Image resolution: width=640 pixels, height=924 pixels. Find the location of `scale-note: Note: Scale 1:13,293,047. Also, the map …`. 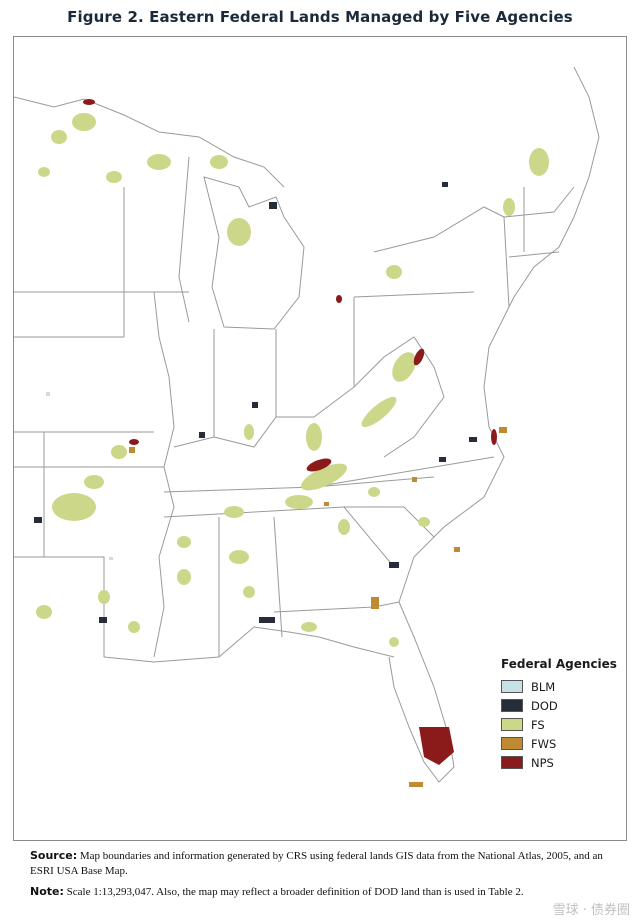

scale-note: Note: Scale 1:13,293,047. Also, the map … is located at coordinates (325, 892).